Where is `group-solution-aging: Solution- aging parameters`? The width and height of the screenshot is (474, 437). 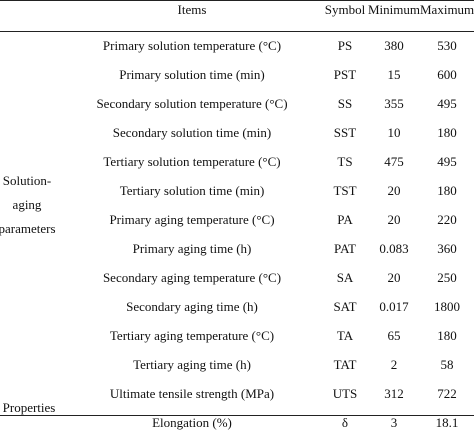 group-solution-aging: Solution- aging parameters is located at coordinates (31, 205).